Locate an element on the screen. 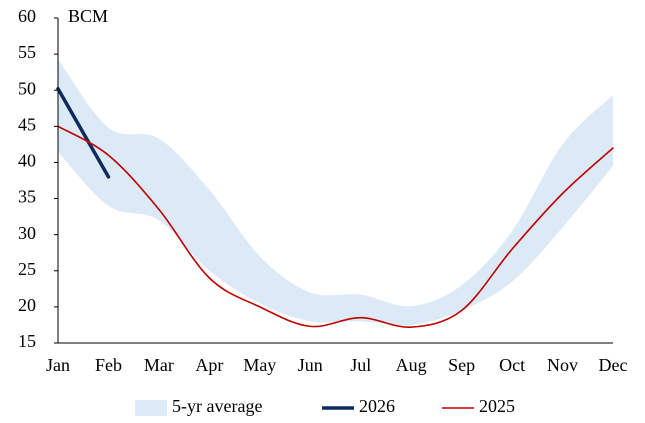 The height and width of the screenshot is (423, 645). x-tick-label: Jun is located at coordinates (310, 365).